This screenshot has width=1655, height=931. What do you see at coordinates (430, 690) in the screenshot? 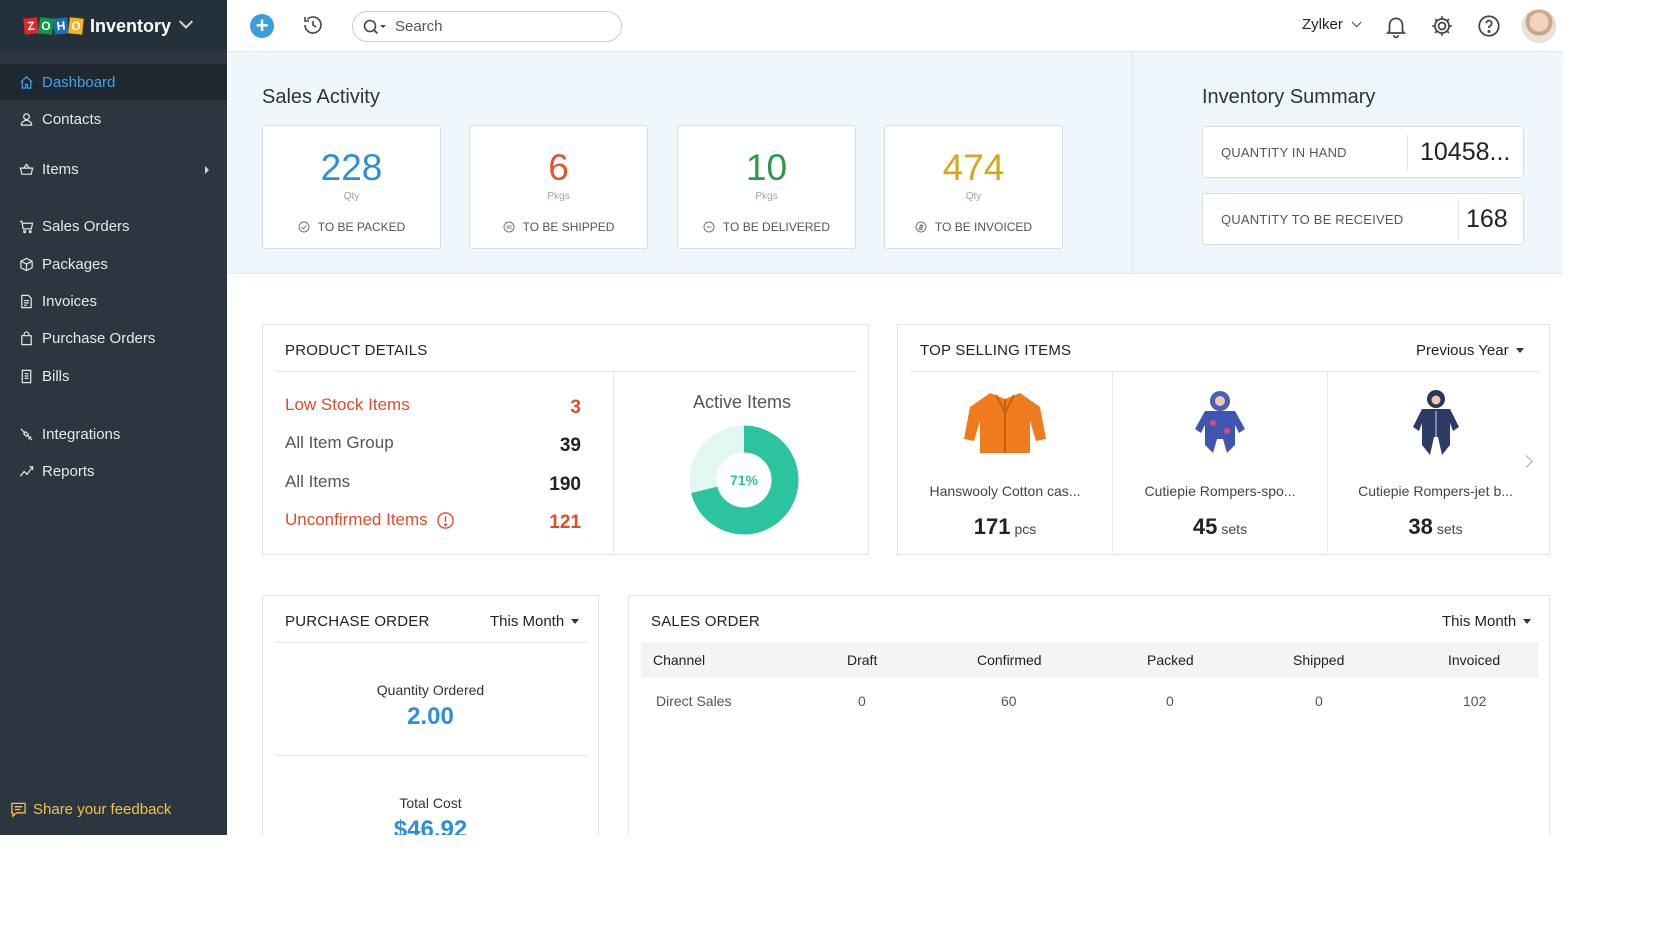
I see `quantity-ordered-label: Quantity Ordered` at bounding box center [430, 690].